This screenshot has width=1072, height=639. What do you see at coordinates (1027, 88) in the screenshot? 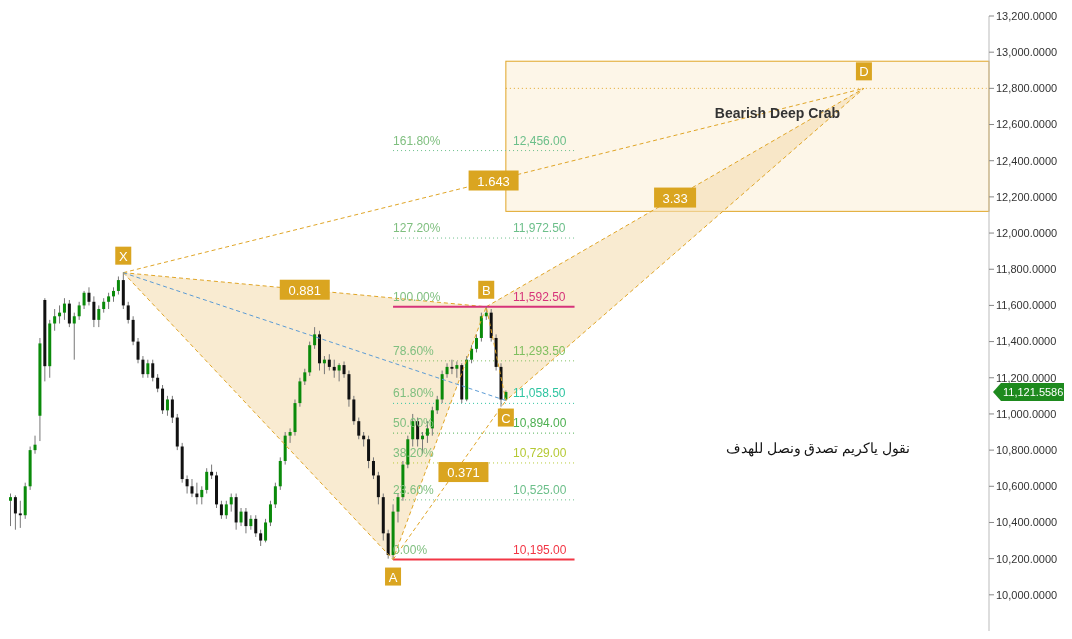
I see `y-tick-label: 12,800.0000` at bounding box center [1027, 88].